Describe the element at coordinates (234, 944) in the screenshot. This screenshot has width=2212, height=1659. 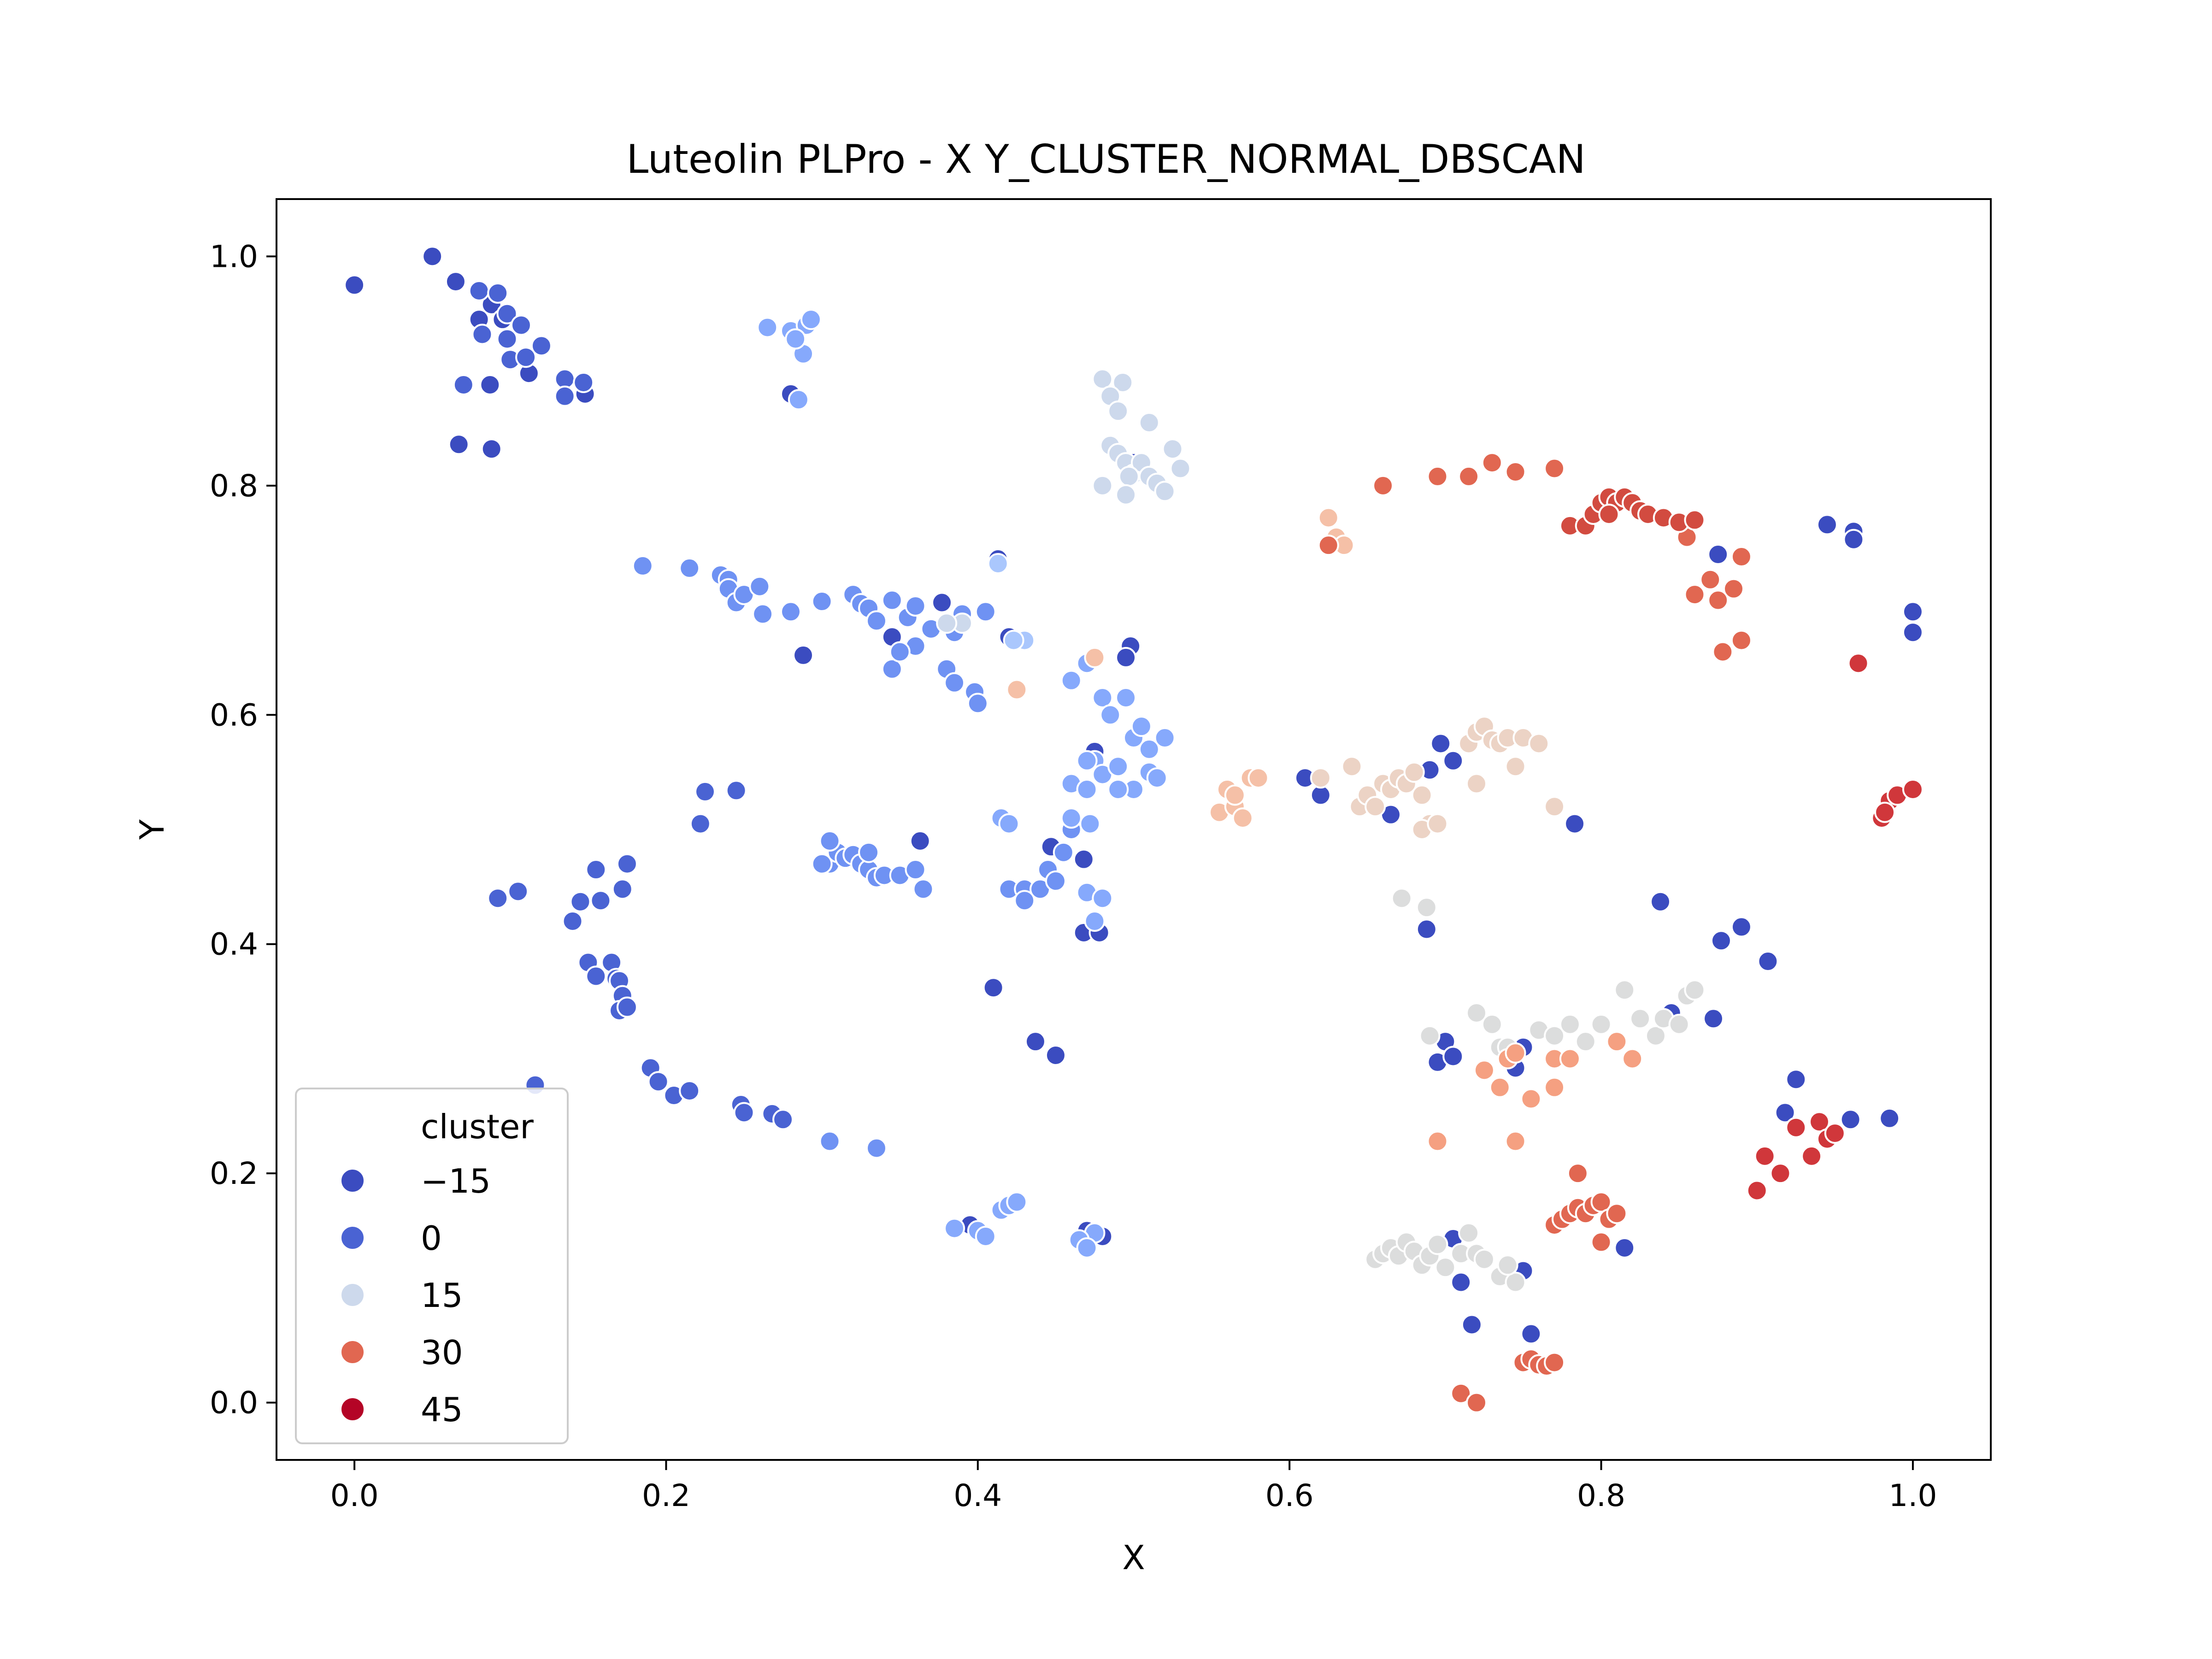
I see `y-tick-label: 0.4` at that location.